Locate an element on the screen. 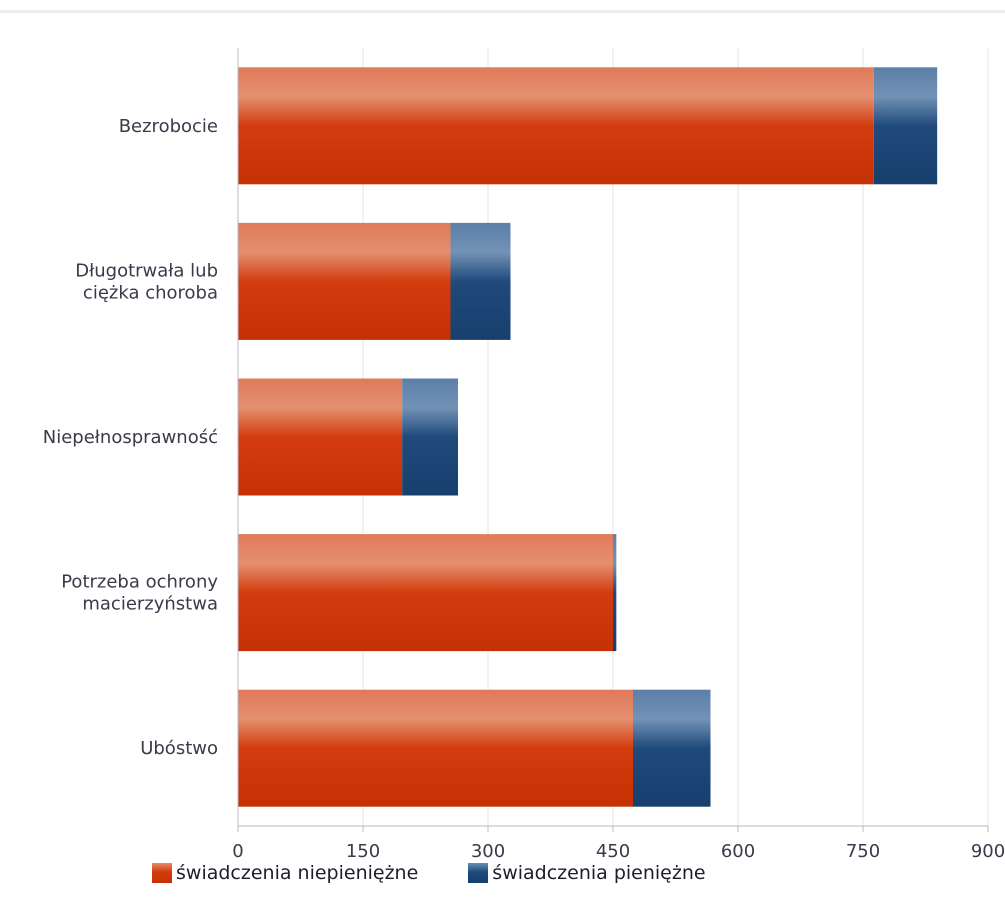 This screenshot has width=1005, height=911. top-divider is located at coordinates (502, 11).